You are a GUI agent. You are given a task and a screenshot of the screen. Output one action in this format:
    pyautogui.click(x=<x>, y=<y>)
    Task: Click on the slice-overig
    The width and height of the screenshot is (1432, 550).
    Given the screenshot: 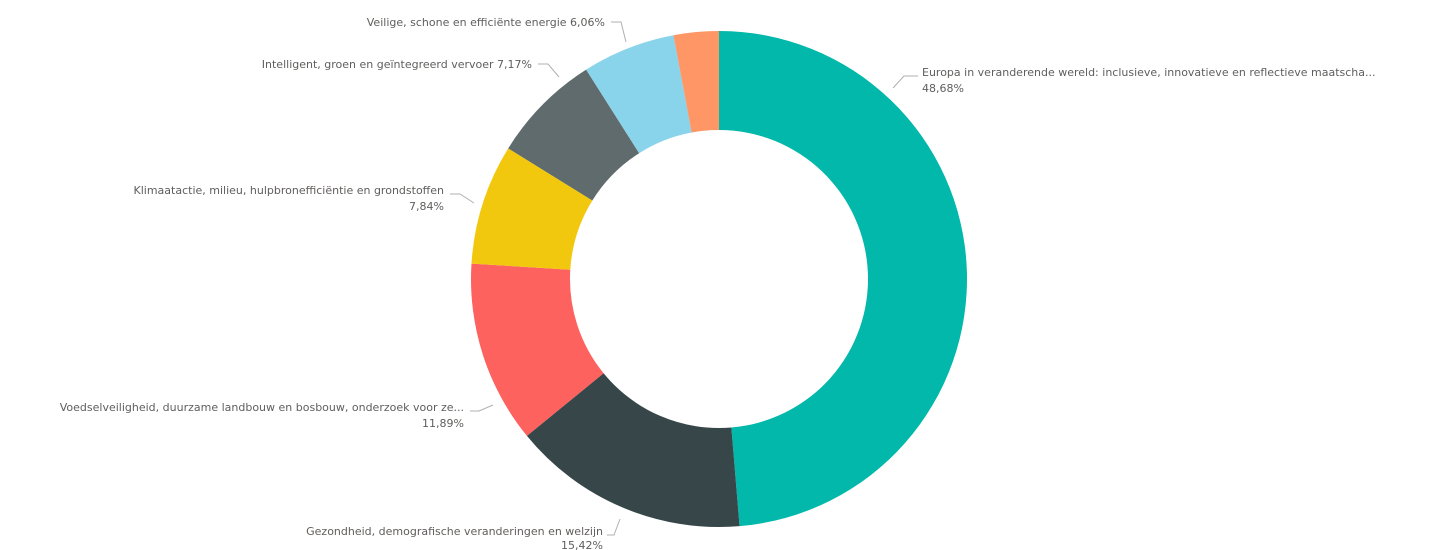 What is the action you would take?
    pyautogui.click(x=696, y=82)
    